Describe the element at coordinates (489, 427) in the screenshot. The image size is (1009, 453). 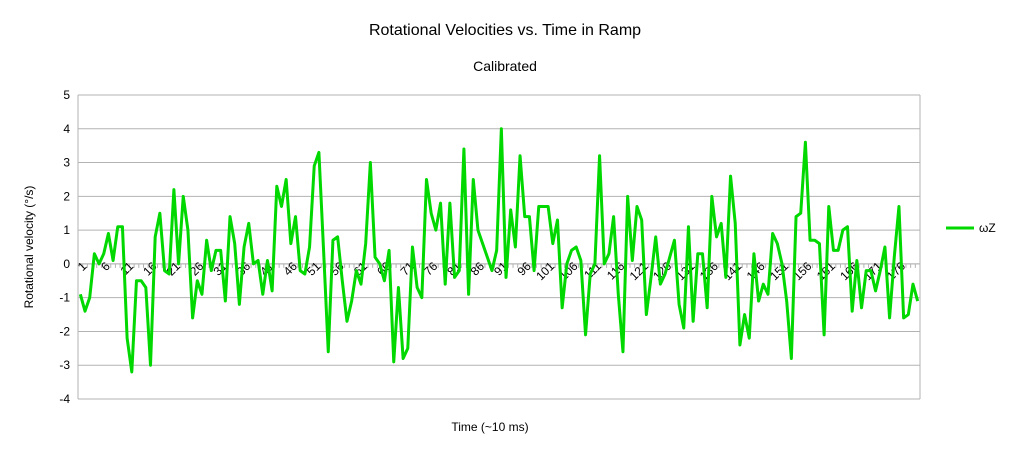
I see `x-axis-label: Time (~10 ms)` at that location.